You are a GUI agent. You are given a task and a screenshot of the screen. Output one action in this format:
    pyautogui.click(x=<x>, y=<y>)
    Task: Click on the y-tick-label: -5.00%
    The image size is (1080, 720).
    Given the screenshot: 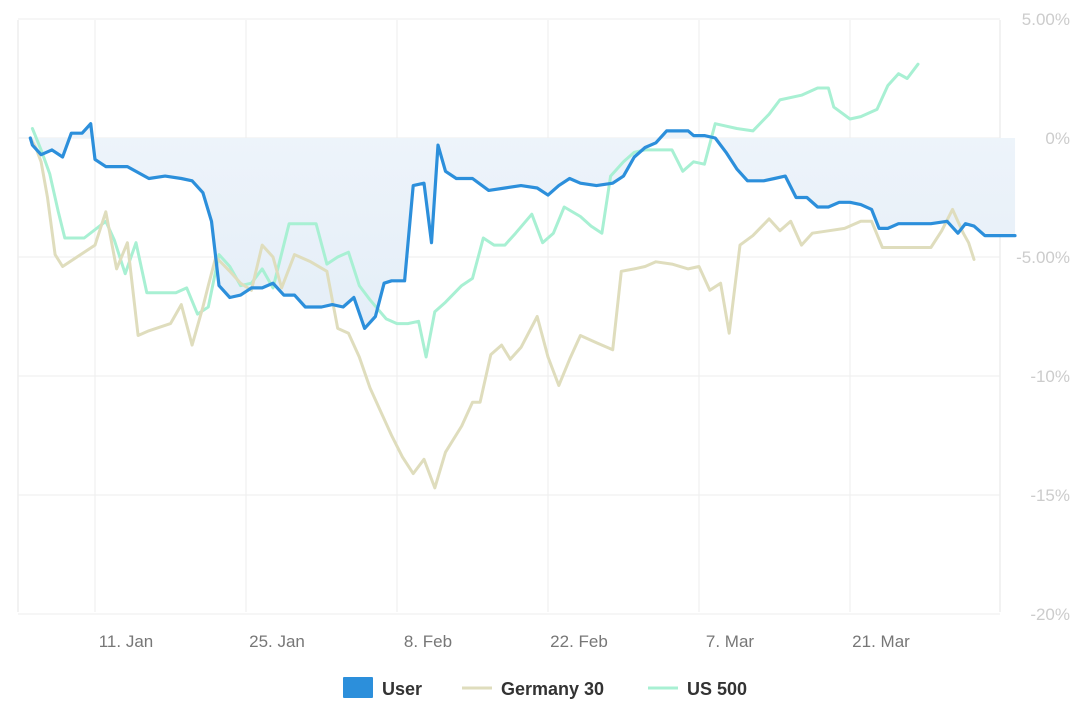 What is the action you would take?
    pyautogui.click(x=1043, y=257)
    